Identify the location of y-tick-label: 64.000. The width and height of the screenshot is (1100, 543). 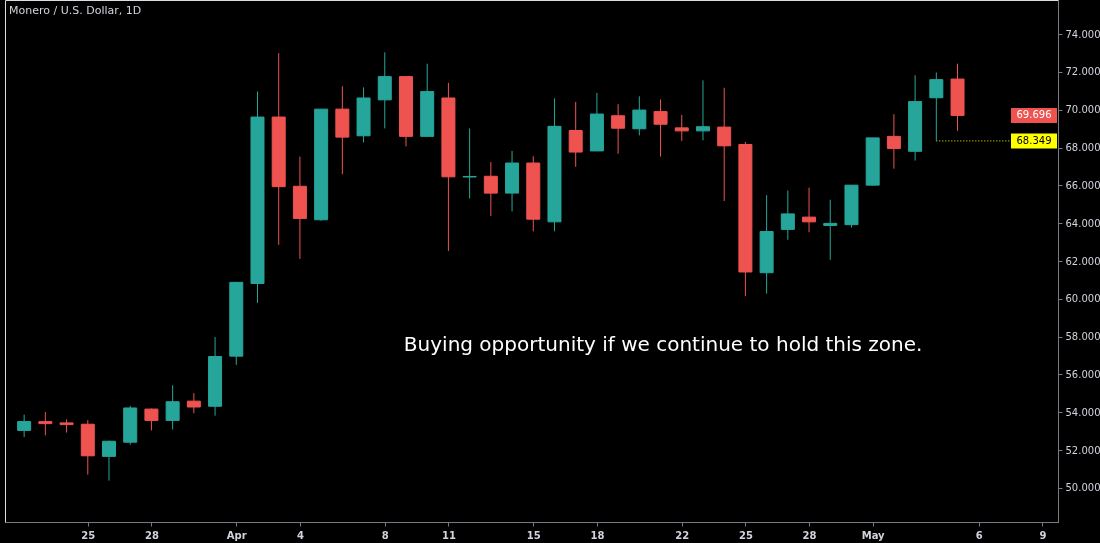
(1082, 223).